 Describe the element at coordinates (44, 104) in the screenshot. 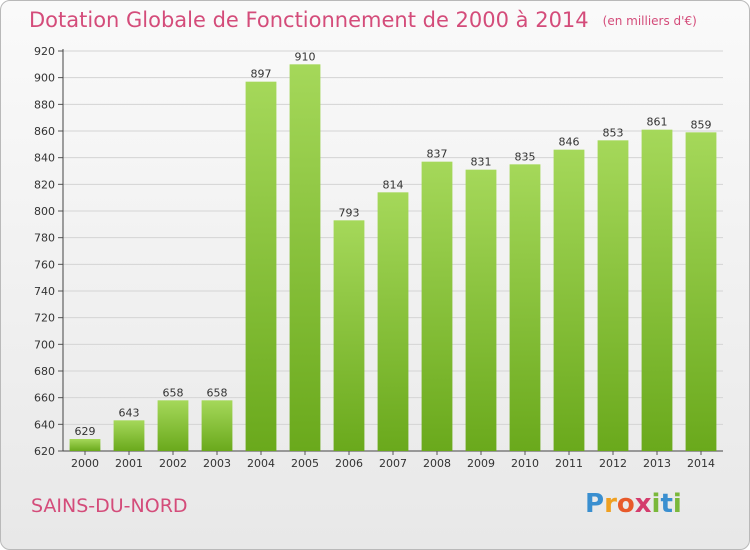

I see `y-tick-label: 880` at that location.